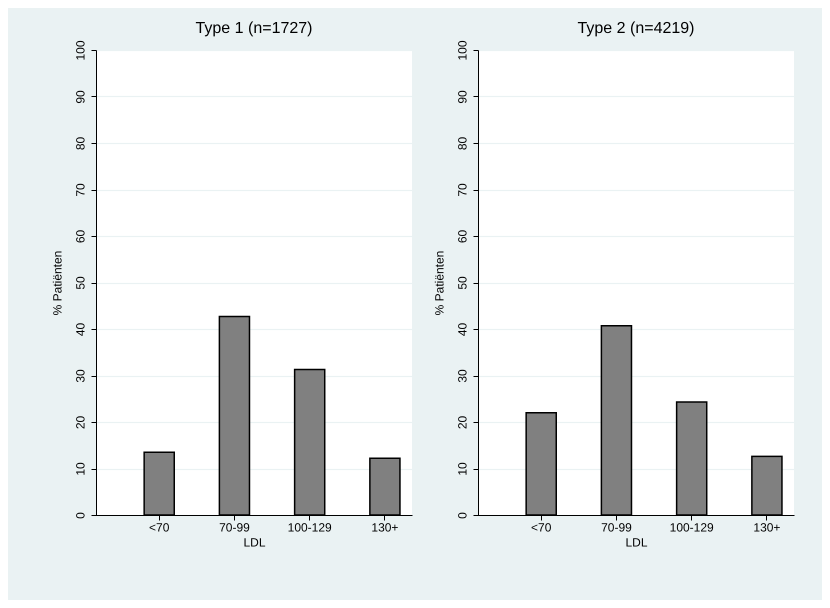 Image resolution: width=830 pixels, height=608 pixels. I want to click on chart-title: Type 1 (n=1727), so click(254, 28).